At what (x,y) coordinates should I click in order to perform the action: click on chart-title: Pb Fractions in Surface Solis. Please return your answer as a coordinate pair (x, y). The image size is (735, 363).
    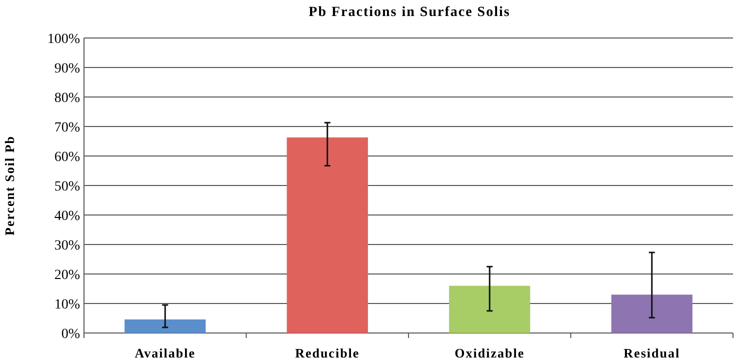
    Looking at the image, I should click on (409, 12).